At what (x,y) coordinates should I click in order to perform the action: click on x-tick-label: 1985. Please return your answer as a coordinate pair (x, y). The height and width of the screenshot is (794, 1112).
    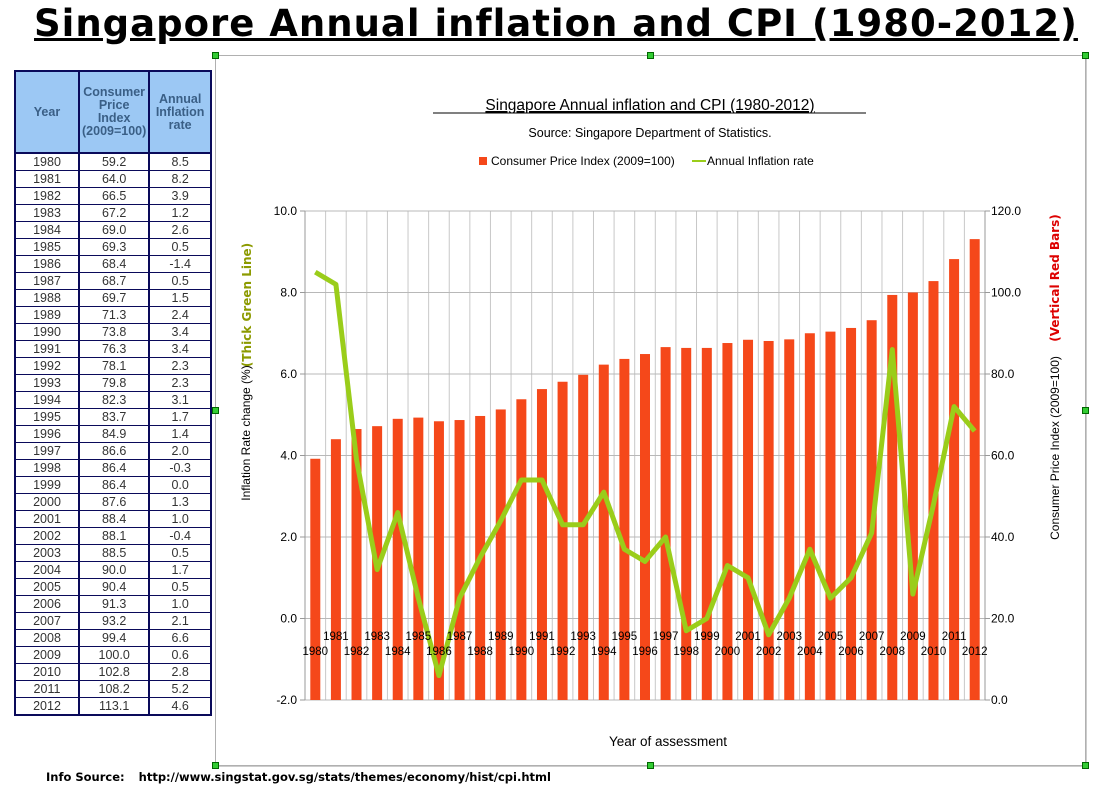
    Looking at the image, I should click on (419, 637).